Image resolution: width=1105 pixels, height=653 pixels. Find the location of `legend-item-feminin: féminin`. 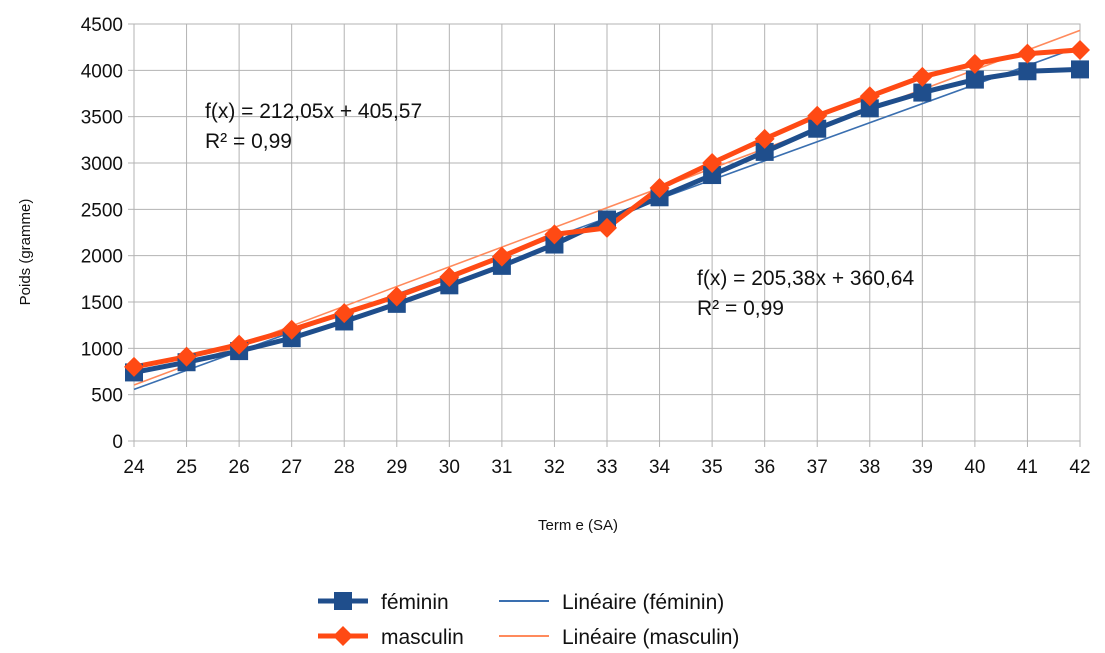

legend-item-feminin: féminin is located at coordinates (383, 602).